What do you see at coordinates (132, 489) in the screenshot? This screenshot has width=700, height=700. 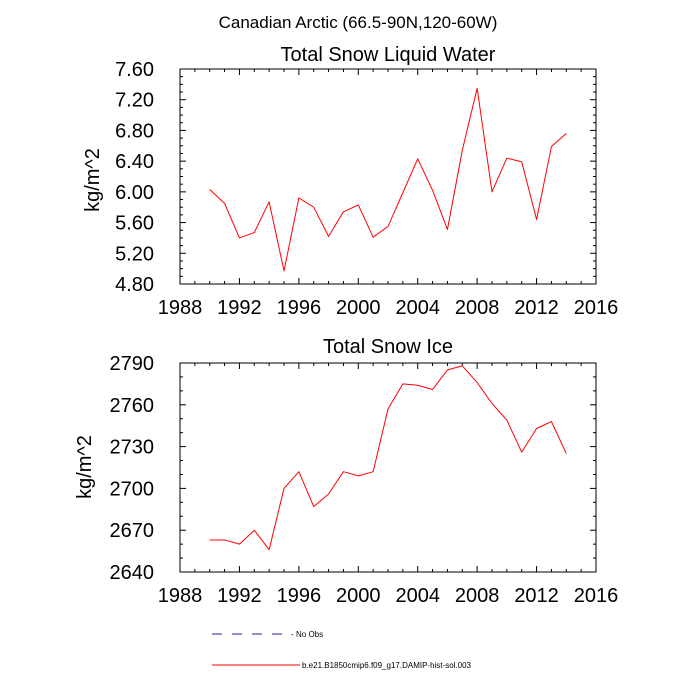 I see `y-tick-label: 2700` at bounding box center [132, 489].